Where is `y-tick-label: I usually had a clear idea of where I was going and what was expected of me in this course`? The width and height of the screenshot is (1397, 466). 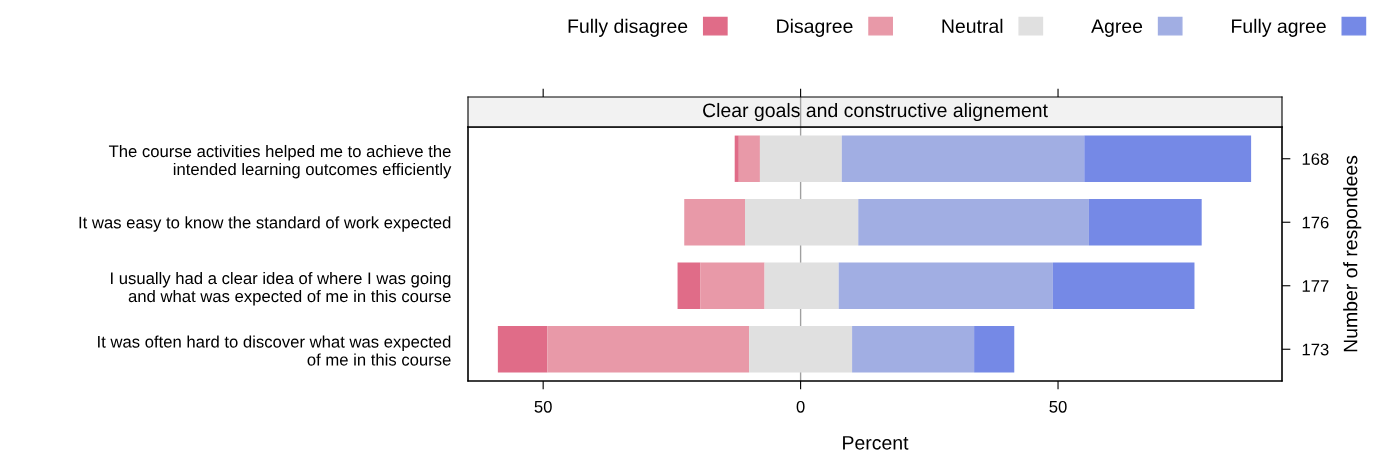
y-tick-label: I usually had a clear idea of where I was going and what was expected of me in this course is located at coordinates (281, 288).